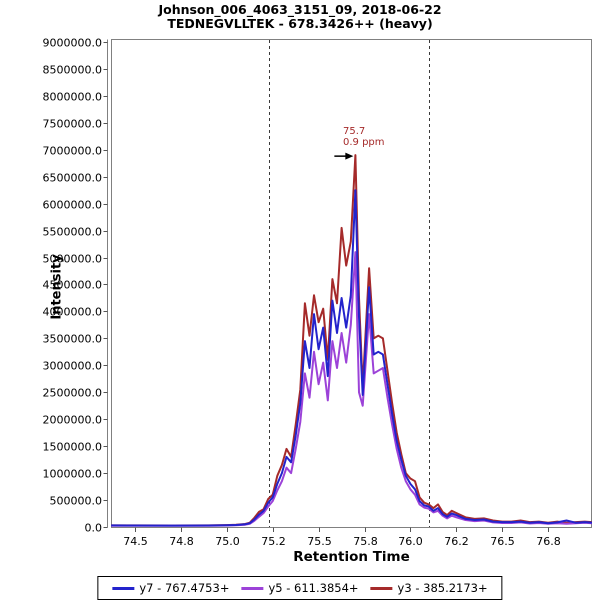 This screenshot has width=600, height=600. Describe the element at coordinates (94, 528) in the screenshot. I see `y-axis-tick-label: 0.0` at that location.